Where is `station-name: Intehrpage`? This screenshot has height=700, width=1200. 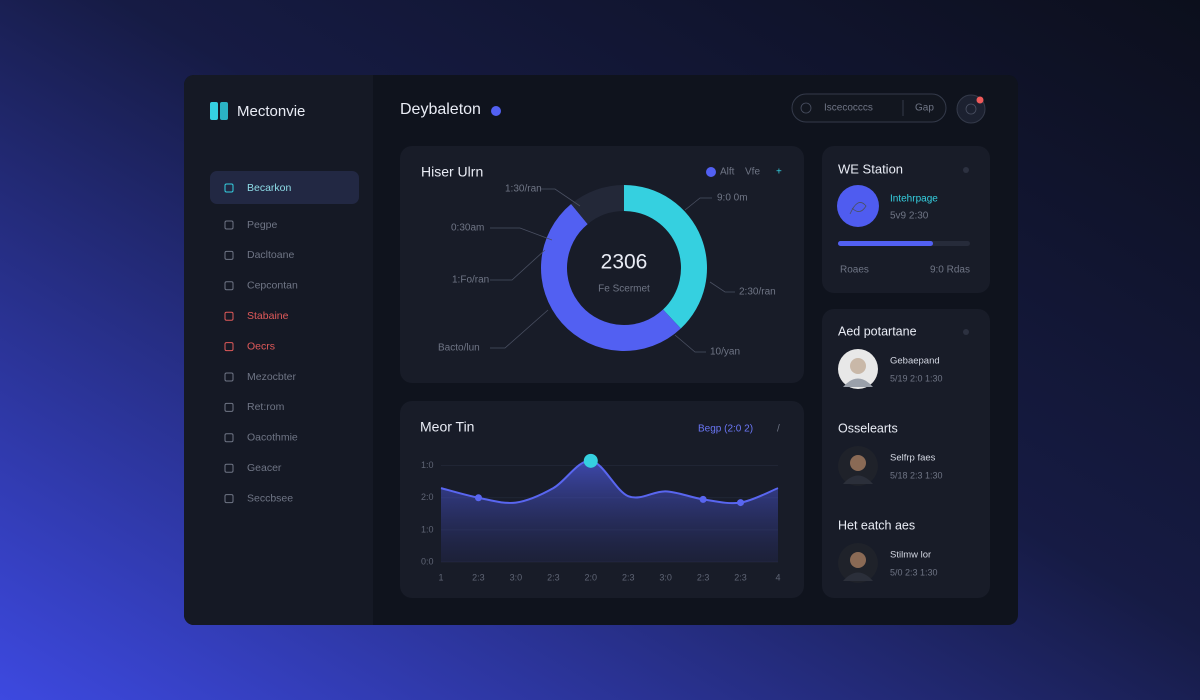 station-name: Intehrpage is located at coordinates (914, 199).